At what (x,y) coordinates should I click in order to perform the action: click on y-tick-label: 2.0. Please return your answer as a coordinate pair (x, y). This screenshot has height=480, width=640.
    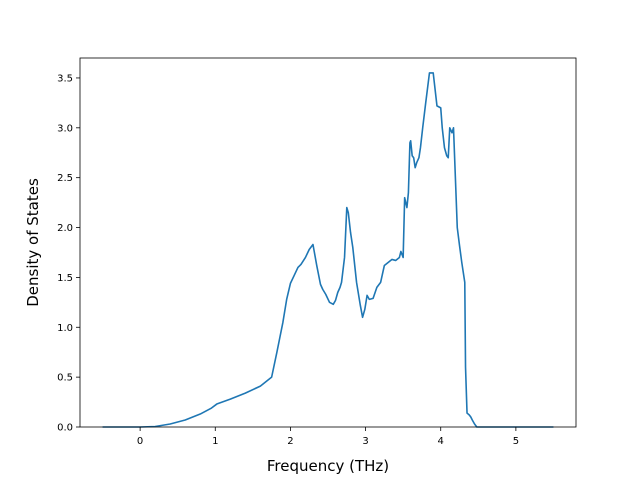
    Looking at the image, I should click on (65, 228).